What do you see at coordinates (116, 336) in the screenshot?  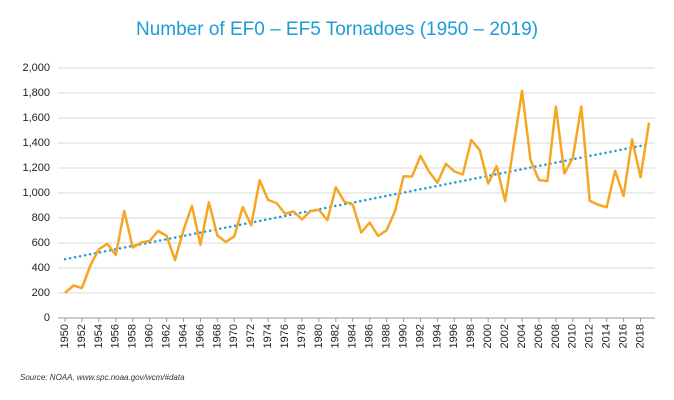 I see `x-tick-label: 1956` at bounding box center [116, 336].